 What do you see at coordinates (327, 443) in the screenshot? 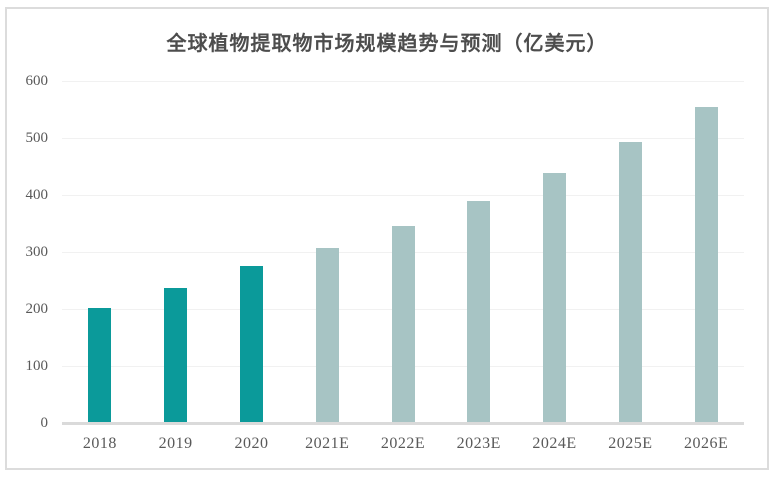
I see `x-tick-label: 2021E` at bounding box center [327, 443].